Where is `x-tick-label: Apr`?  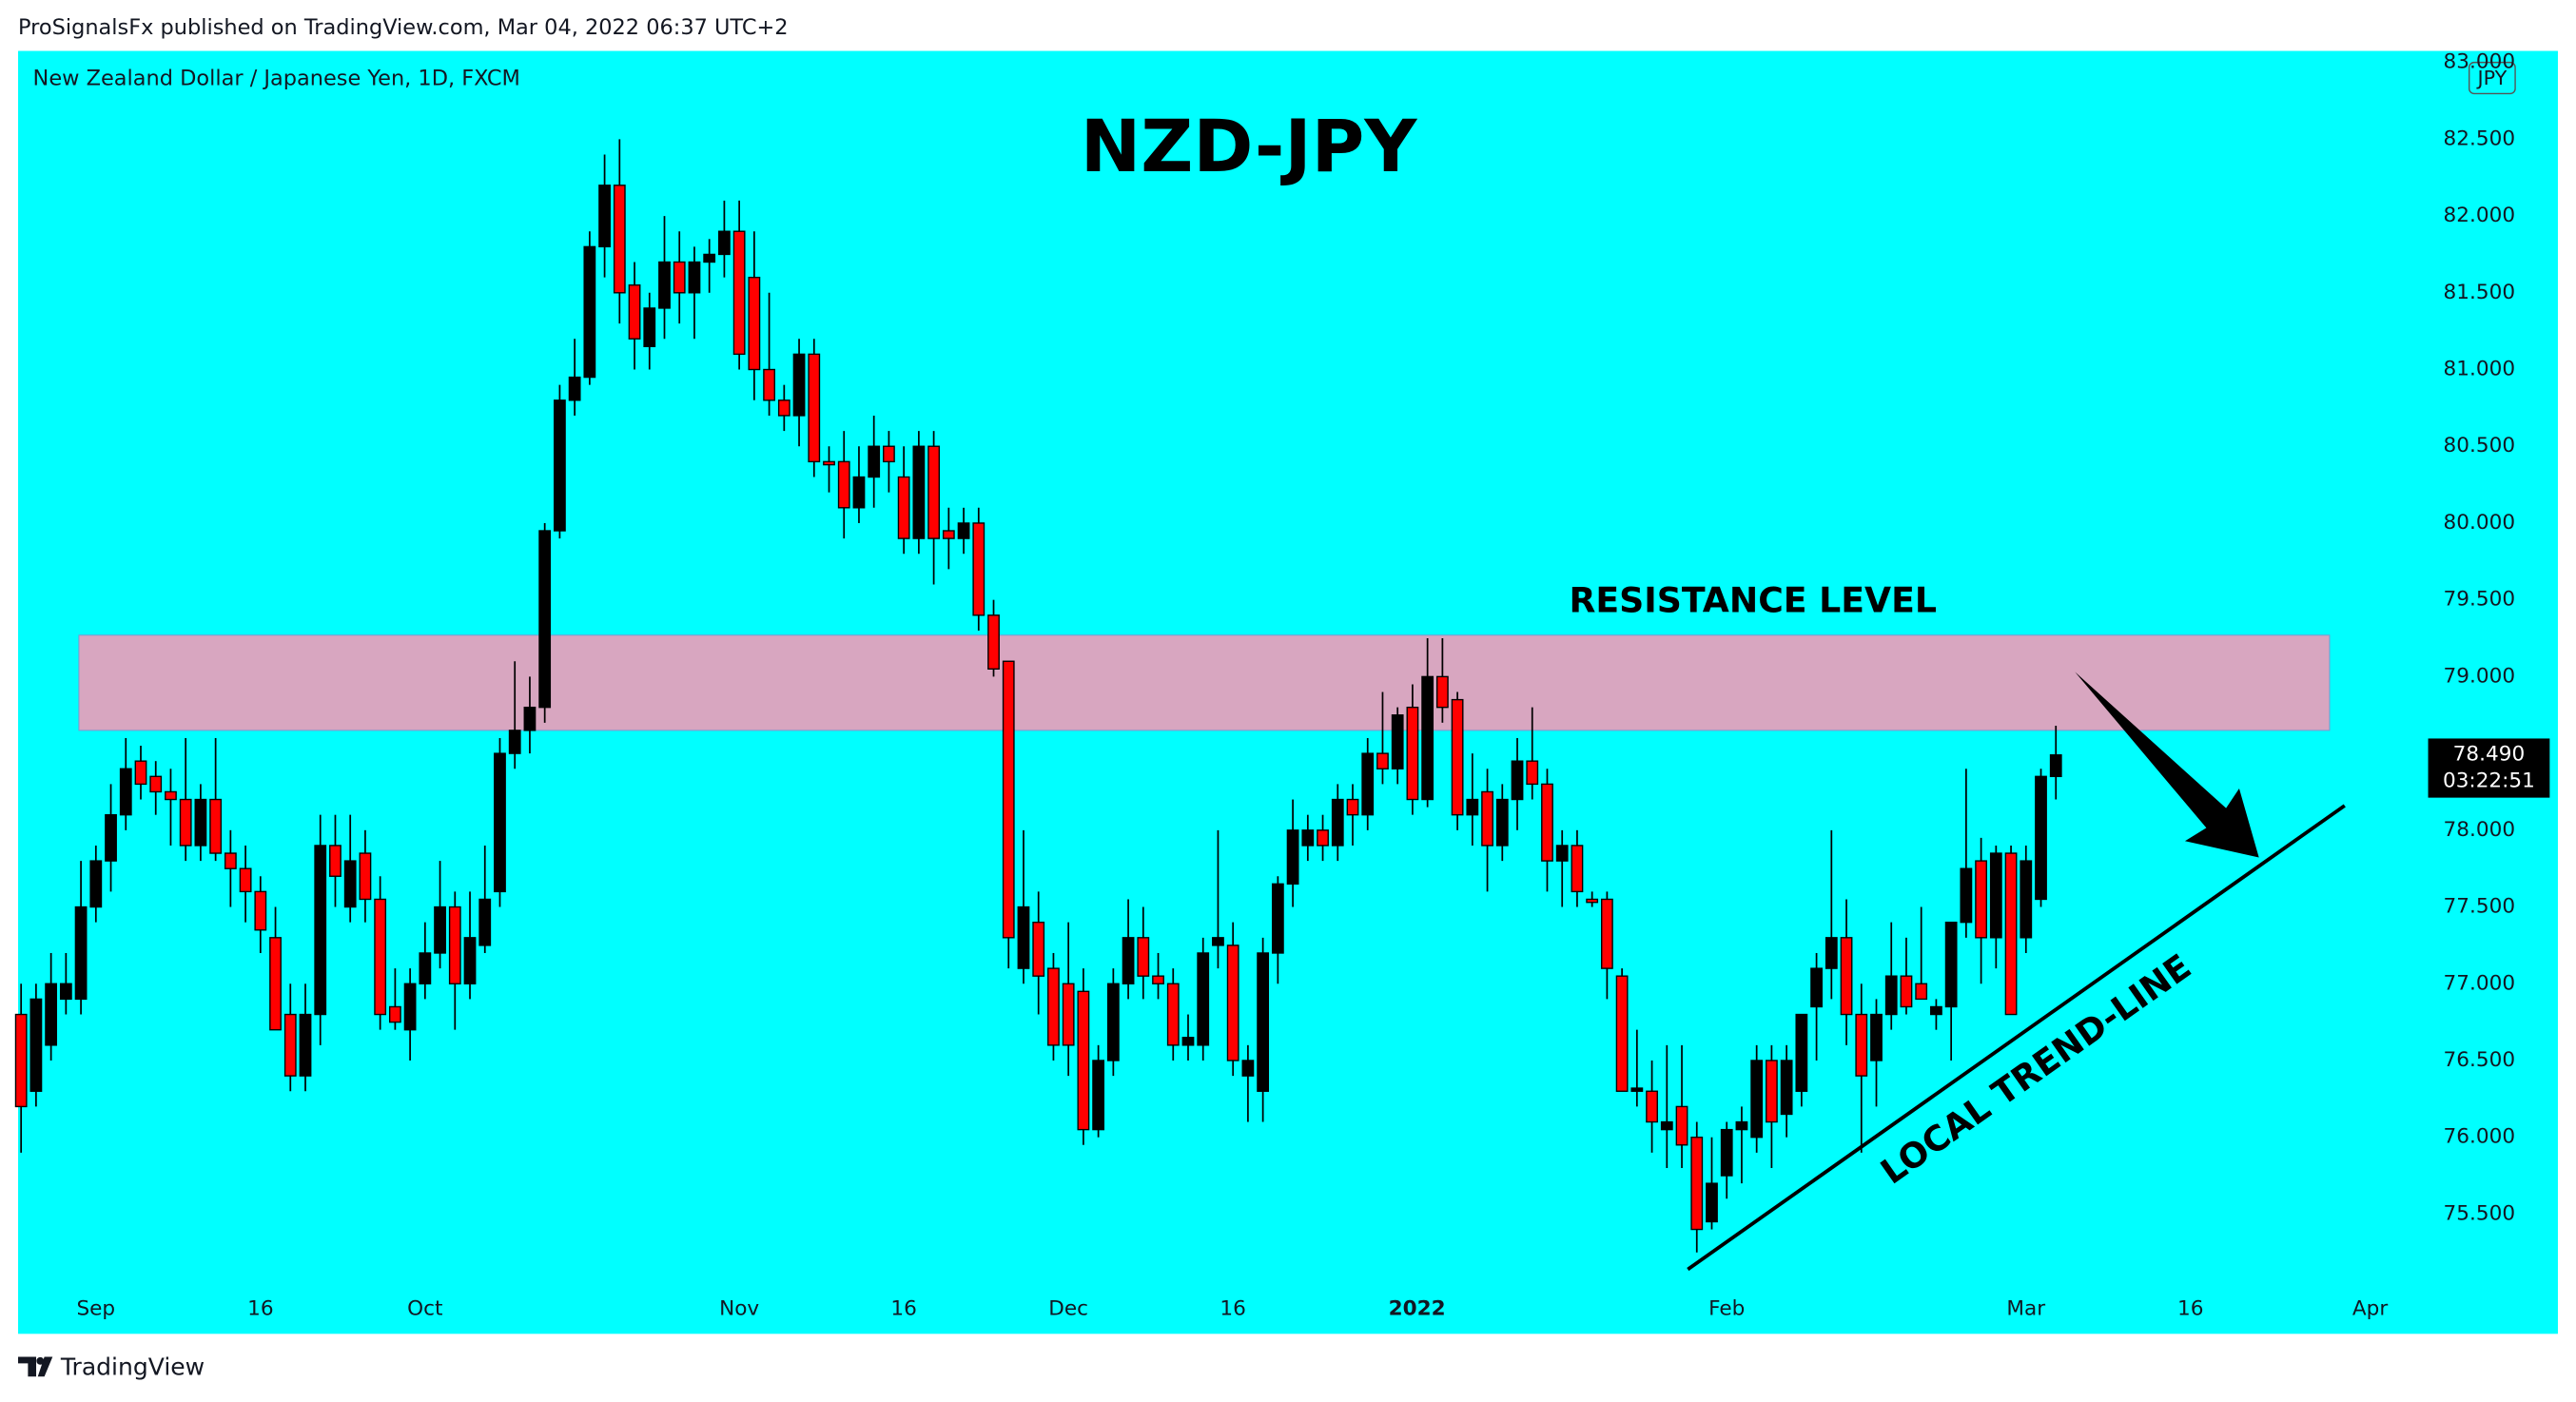
x-tick-label: Apr is located at coordinates (2370, 1308).